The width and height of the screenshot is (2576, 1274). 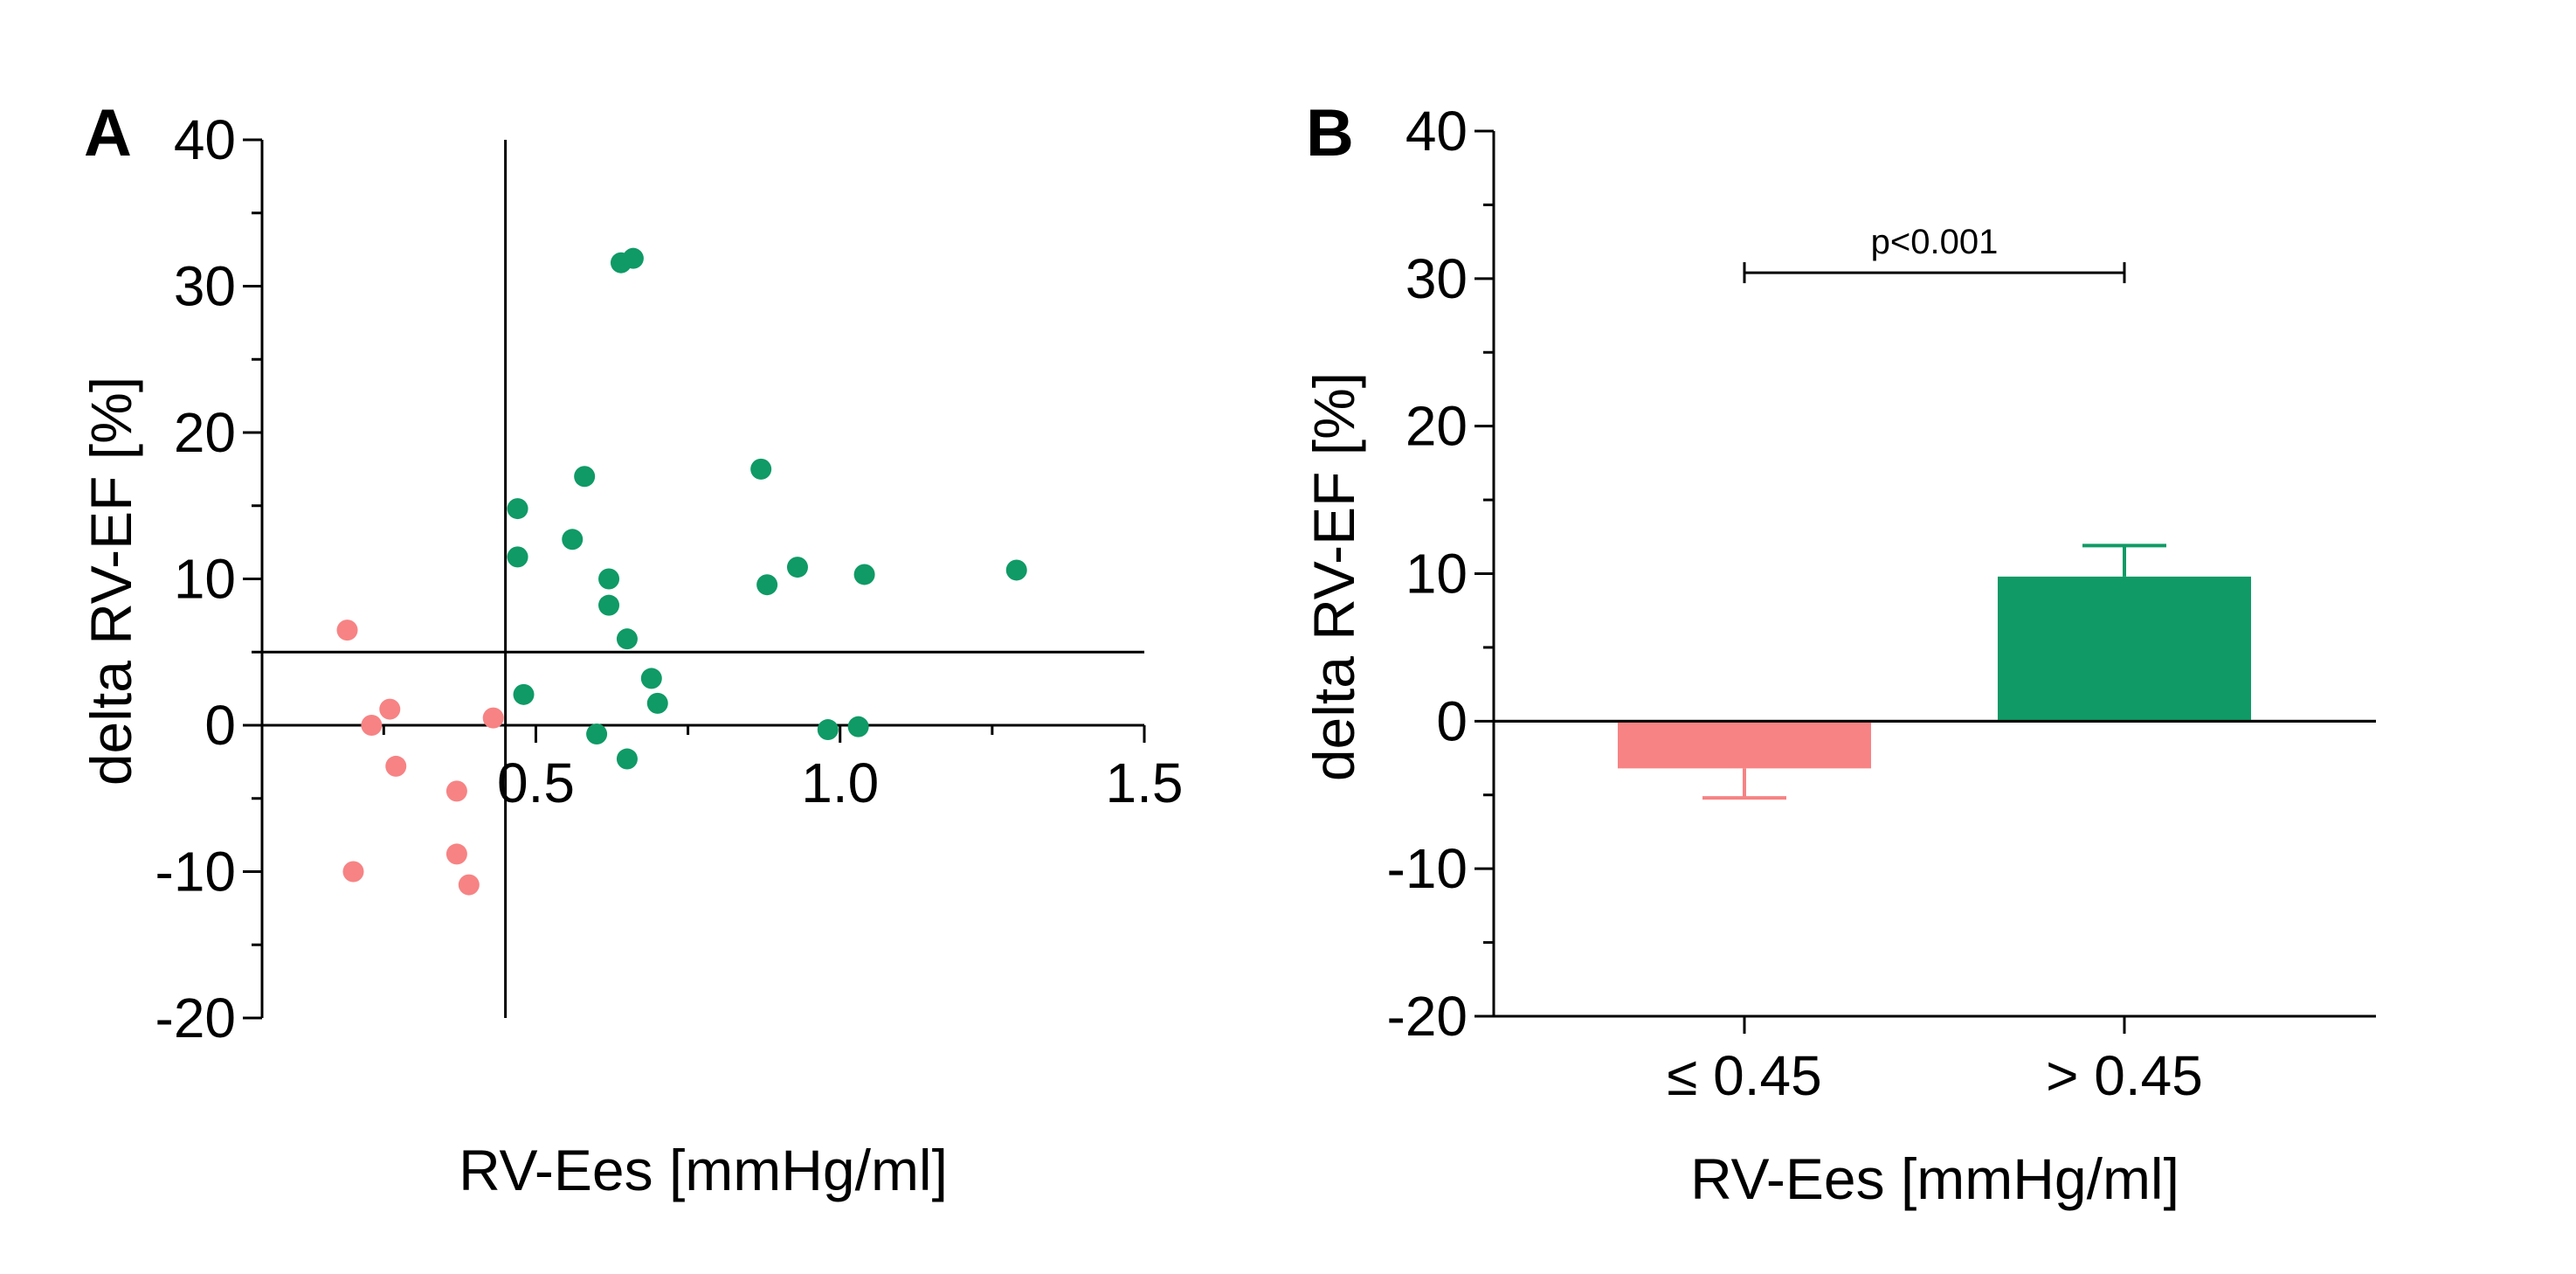 What do you see at coordinates (840, 782) in the screenshot?
I see `panel-a-x-tick-label: 1.0` at bounding box center [840, 782].